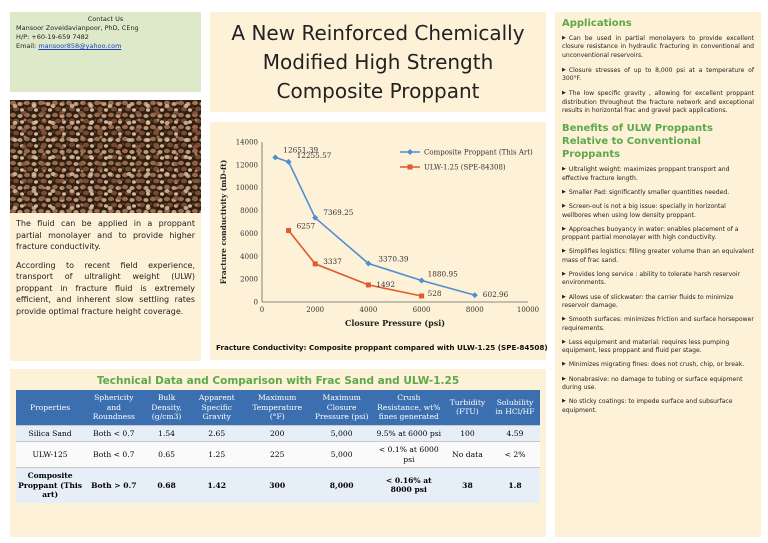  I want to click on data-label: 3337, so click(332, 261).